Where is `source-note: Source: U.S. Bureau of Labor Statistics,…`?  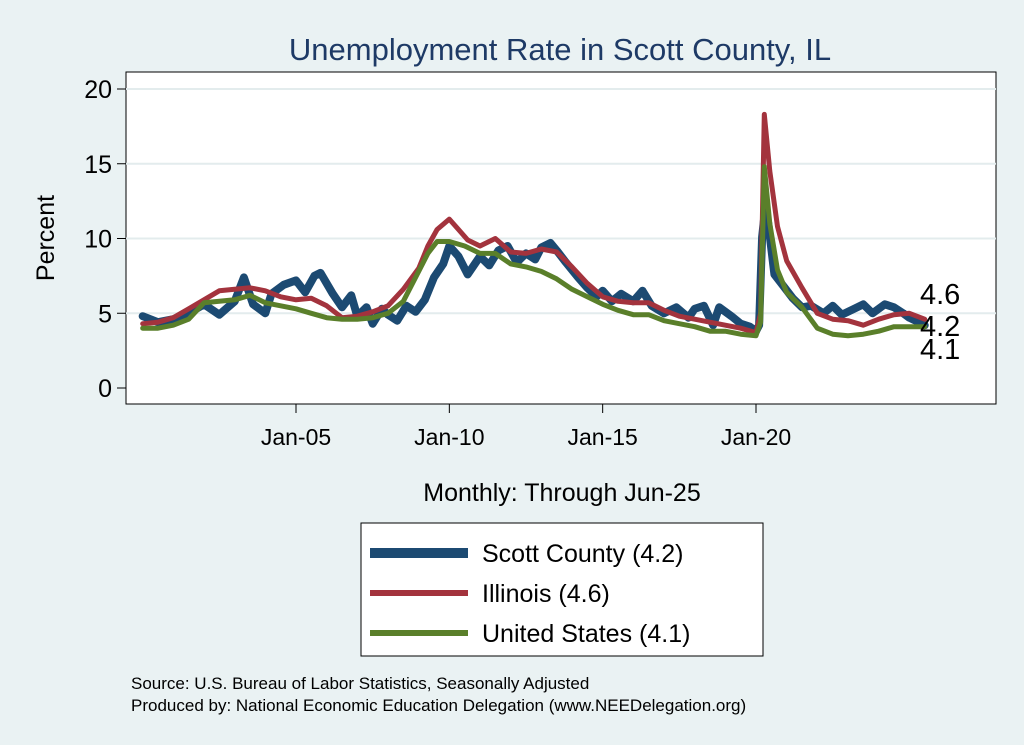
source-note: Source: U.S. Bureau of Labor Statistics,… is located at coordinates (360, 683).